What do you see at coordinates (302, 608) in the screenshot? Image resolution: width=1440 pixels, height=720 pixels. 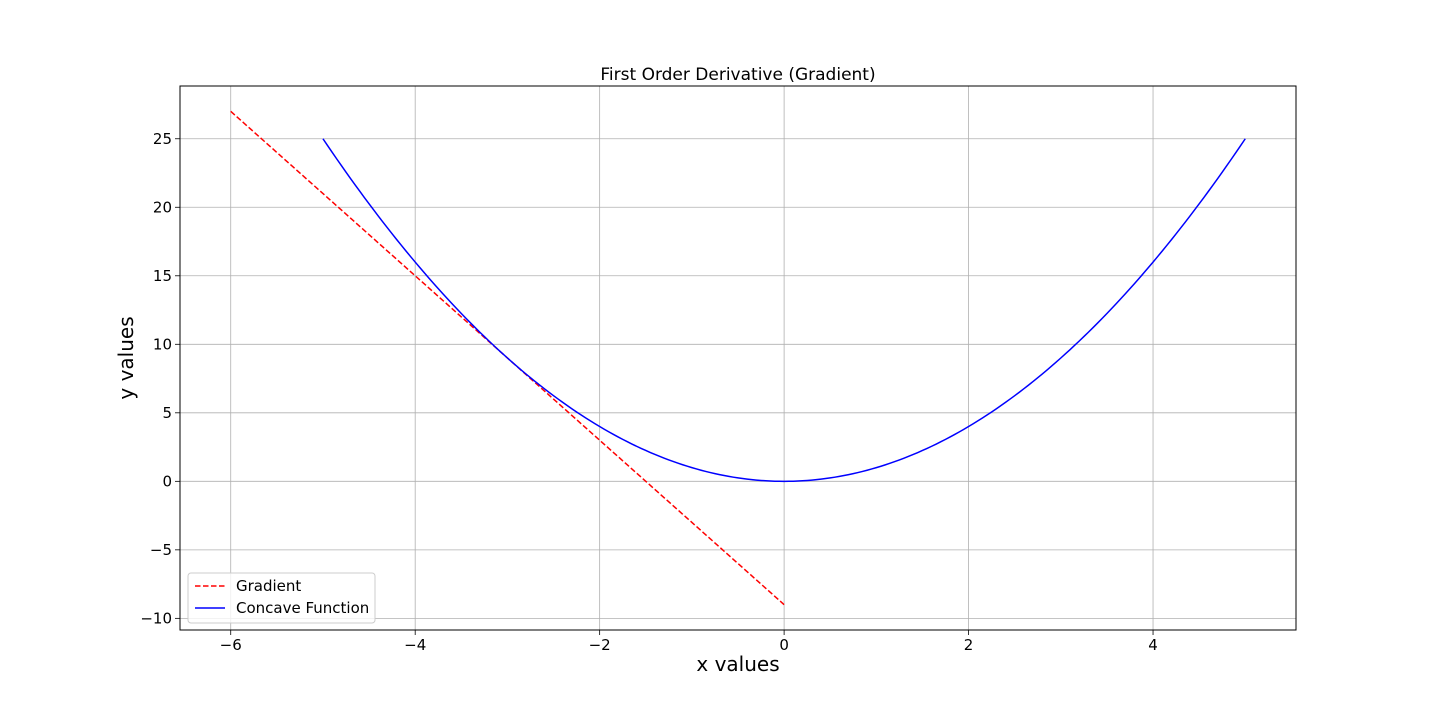 I see `legend-label-concave-function: Concave Function` at bounding box center [302, 608].